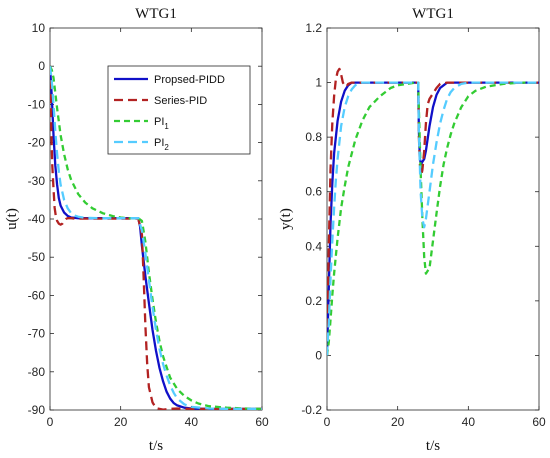 The width and height of the screenshot is (550, 458). What do you see at coordinates (37, 372) in the screenshot?
I see `y-tick-label: -80` at bounding box center [37, 372].